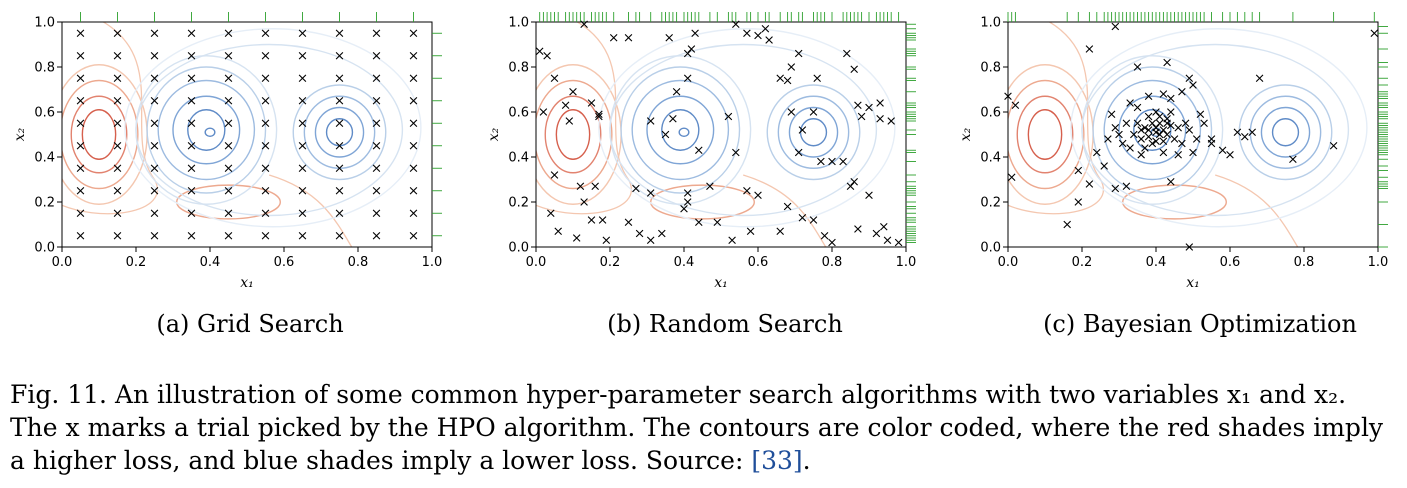 The height and width of the screenshot is (488, 1407). What do you see at coordinates (518, 68) in the screenshot?
I see `y-tick-label: 0.8` at bounding box center [518, 68].